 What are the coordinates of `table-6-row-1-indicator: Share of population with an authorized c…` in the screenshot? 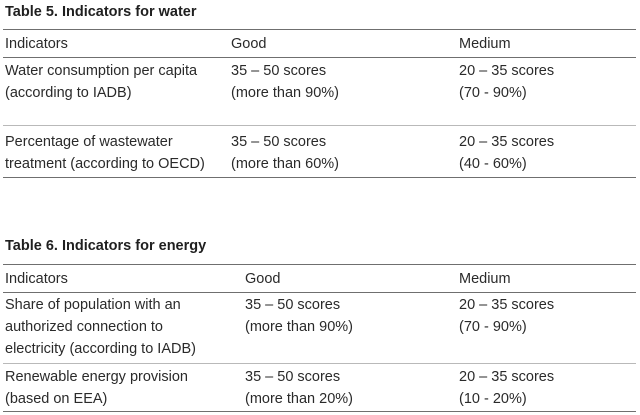 It's located at (100, 327).